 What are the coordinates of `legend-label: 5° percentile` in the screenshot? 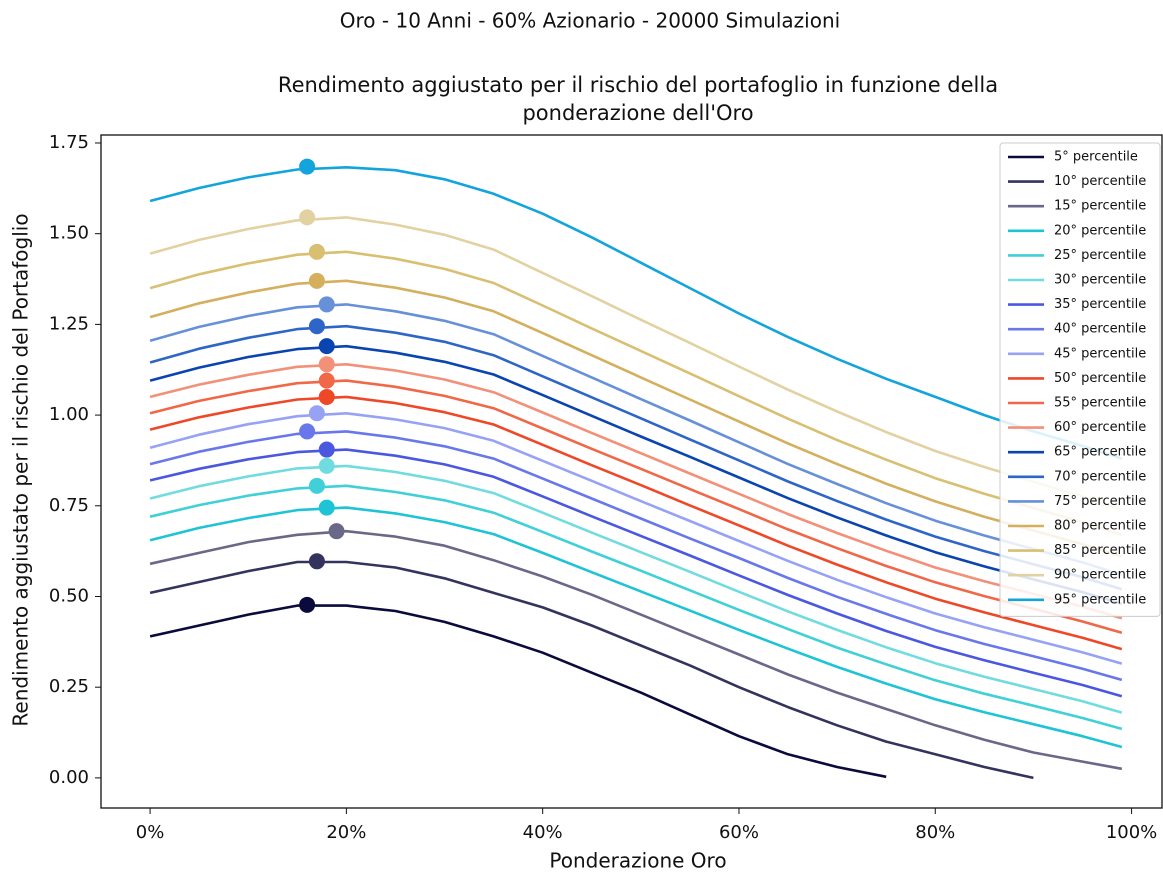 It's located at (1096, 157).